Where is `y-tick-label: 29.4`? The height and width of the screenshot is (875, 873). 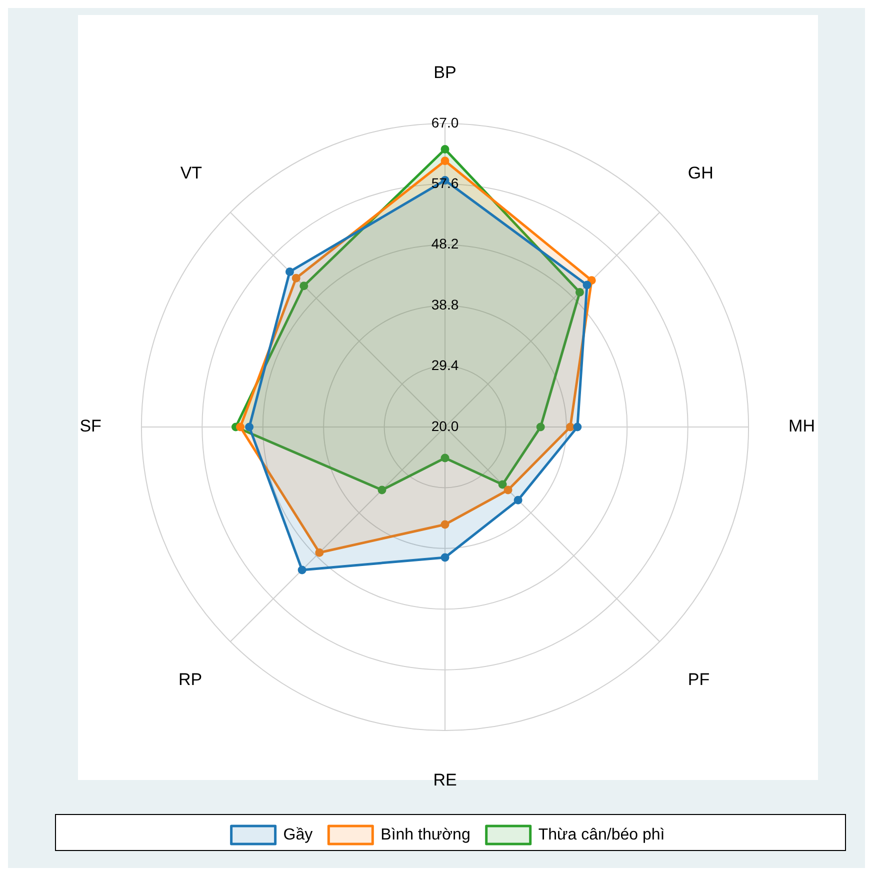
y-tick-label: 29.4 is located at coordinates (445, 365).